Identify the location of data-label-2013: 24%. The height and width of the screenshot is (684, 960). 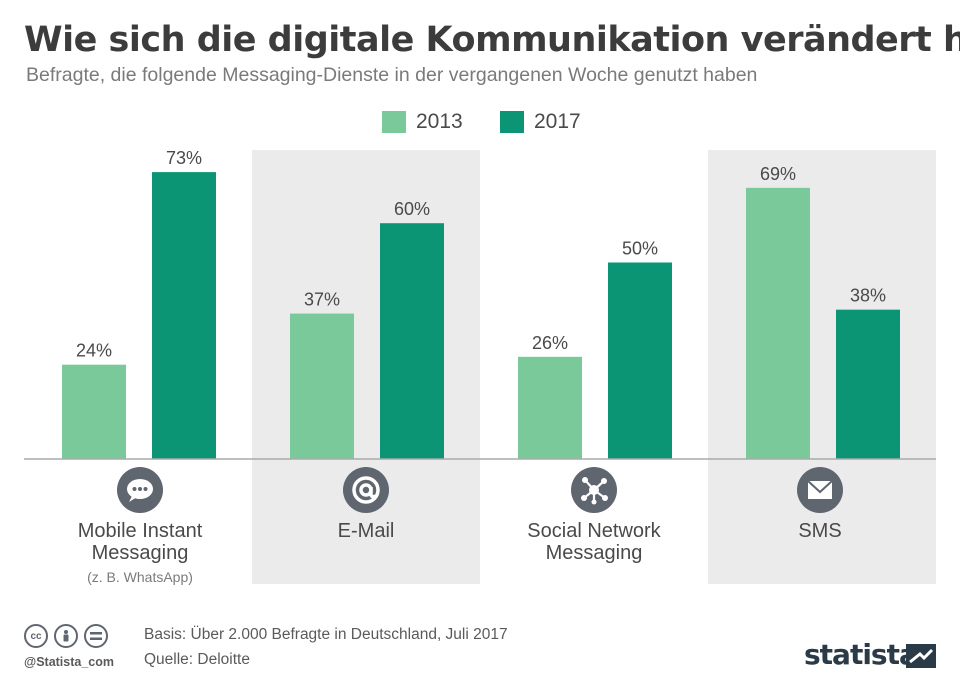
(94, 351).